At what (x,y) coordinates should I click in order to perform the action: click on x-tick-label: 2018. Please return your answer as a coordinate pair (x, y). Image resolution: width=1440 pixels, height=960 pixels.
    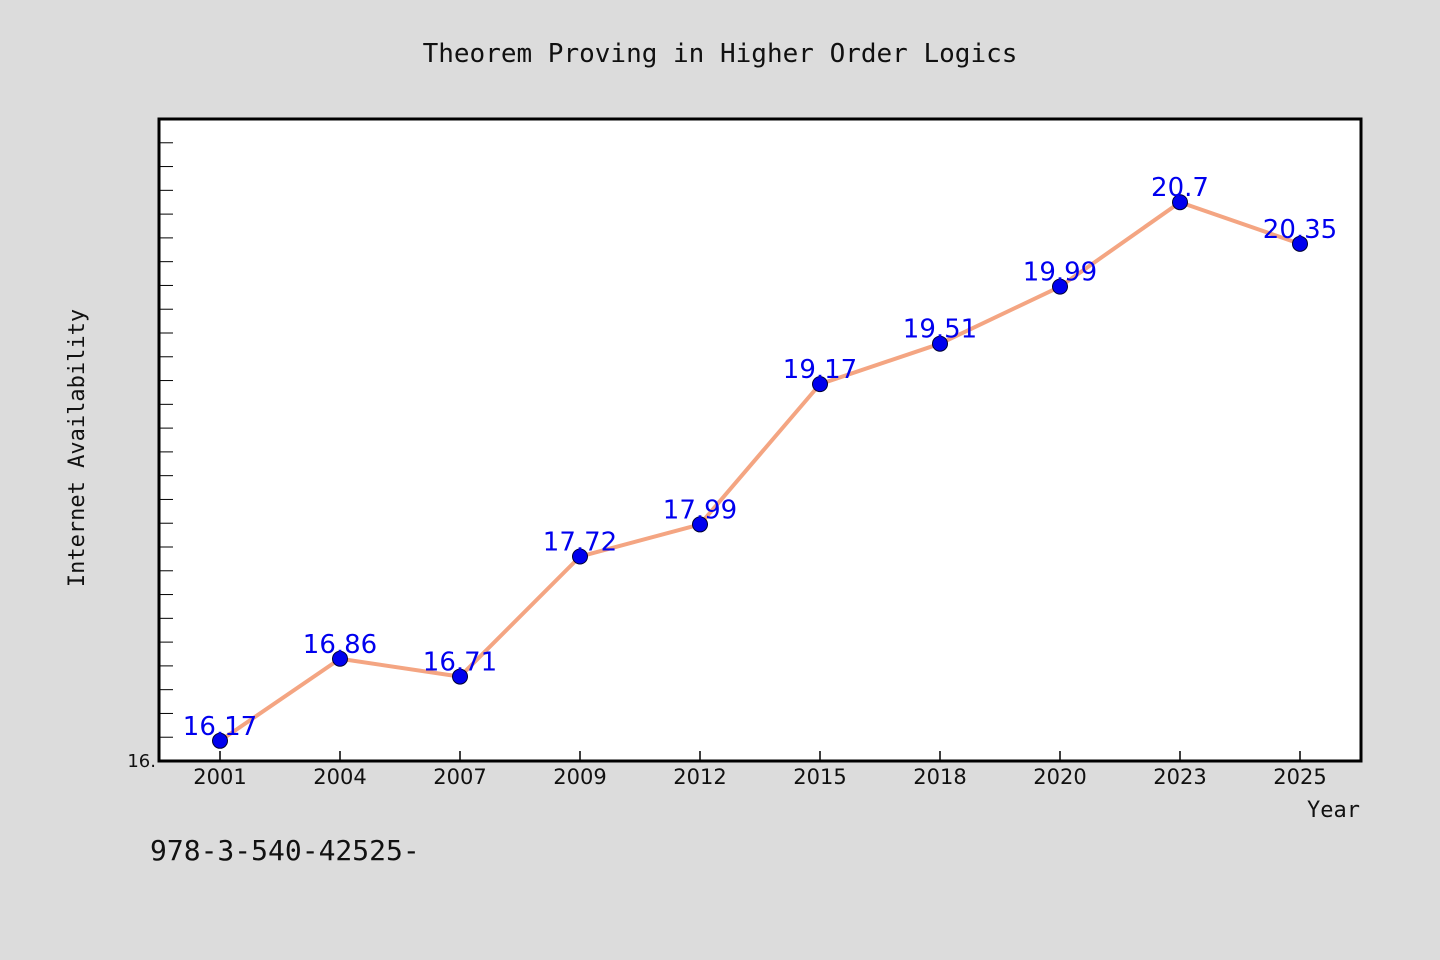
    Looking at the image, I should click on (939, 777).